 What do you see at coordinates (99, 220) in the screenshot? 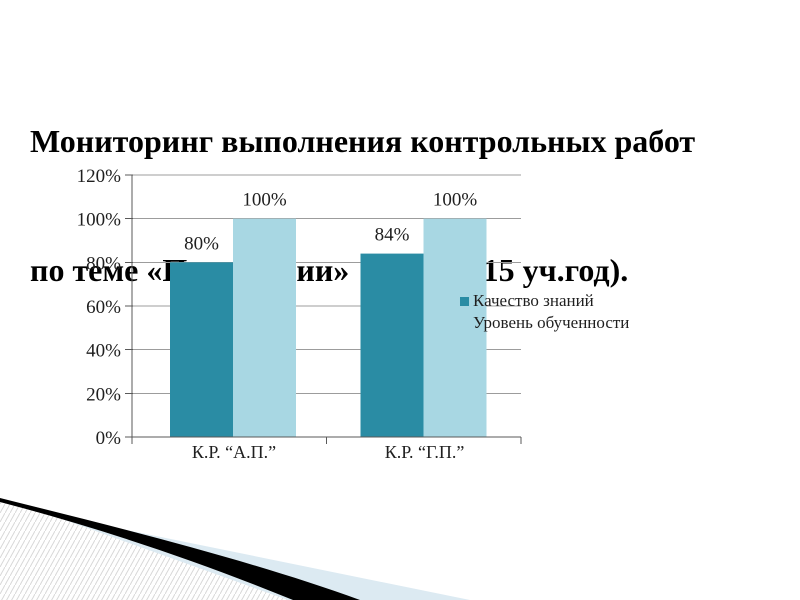
I see `y-axis-tick-label: 100%` at bounding box center [99, 220].